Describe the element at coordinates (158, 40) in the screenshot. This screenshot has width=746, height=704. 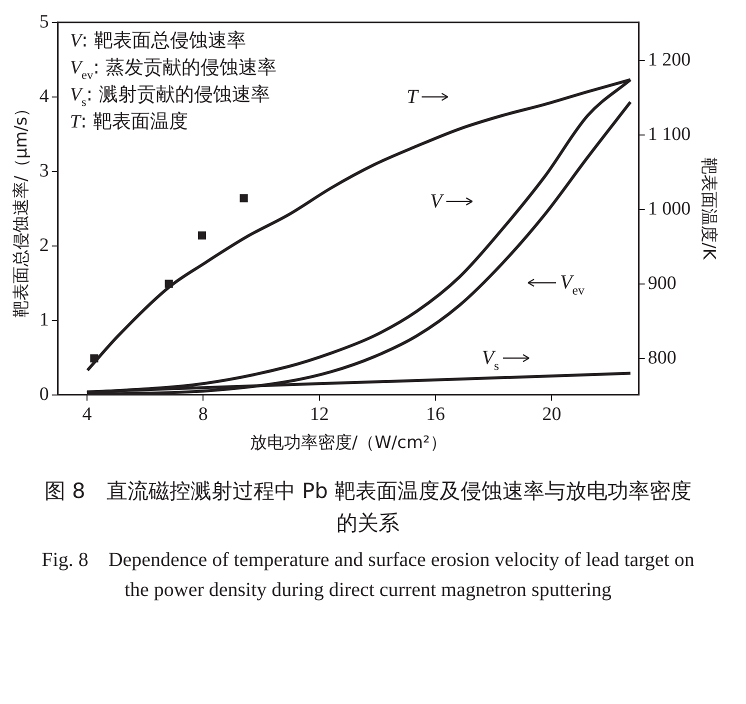
I see `annotation: V: 靶表面总侵蚀速率` at that location.